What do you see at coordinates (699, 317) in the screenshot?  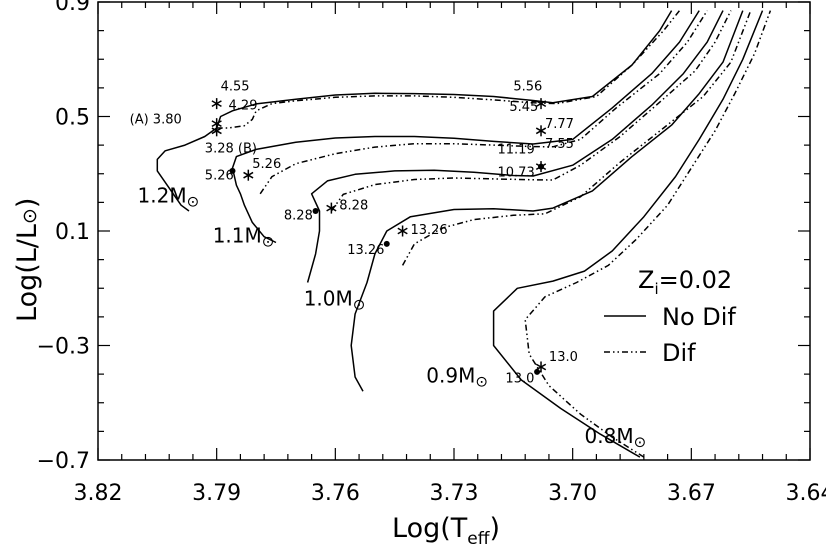 I see `legend-label-no-dif: No Dif` at bounding box center [699, 317].